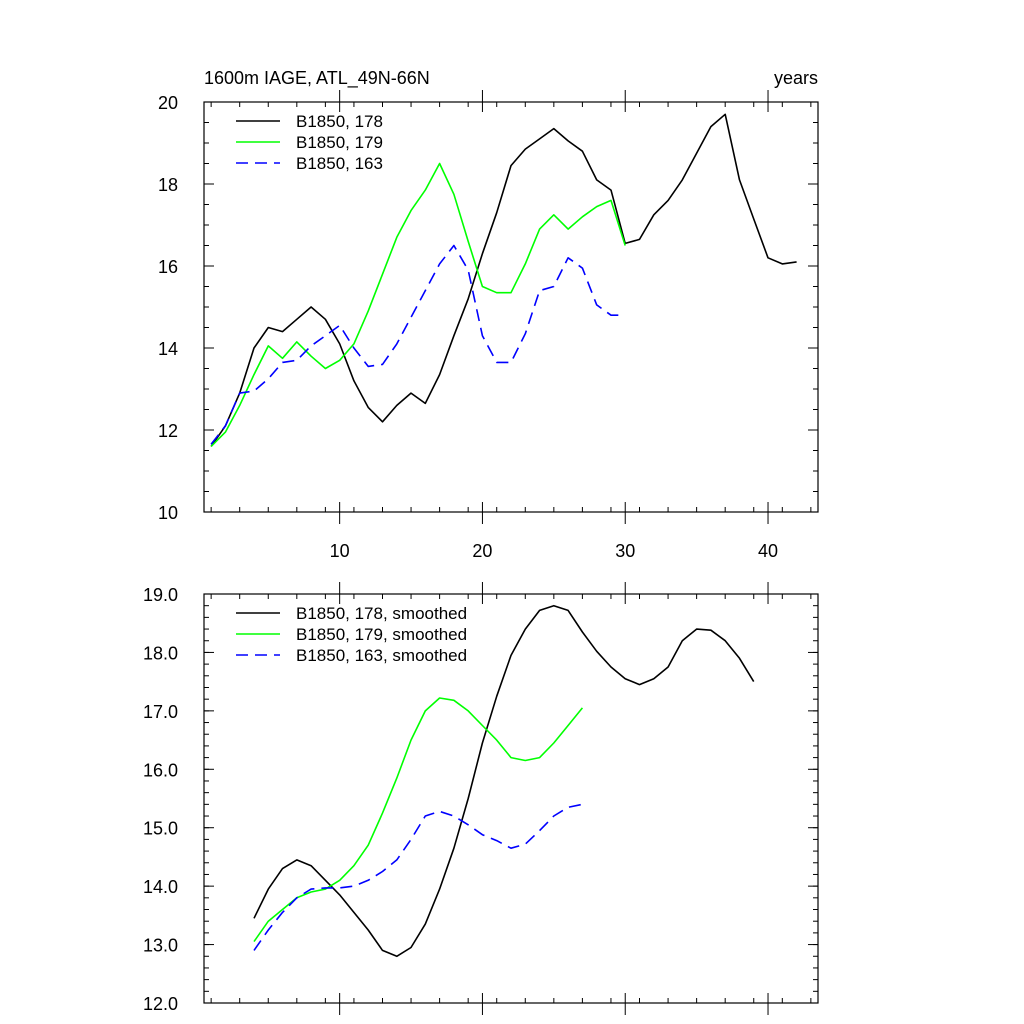  Describe the element at coordinates (160, 1004) in the screenshot. I see `y-tick-label: 12.0` at that location.